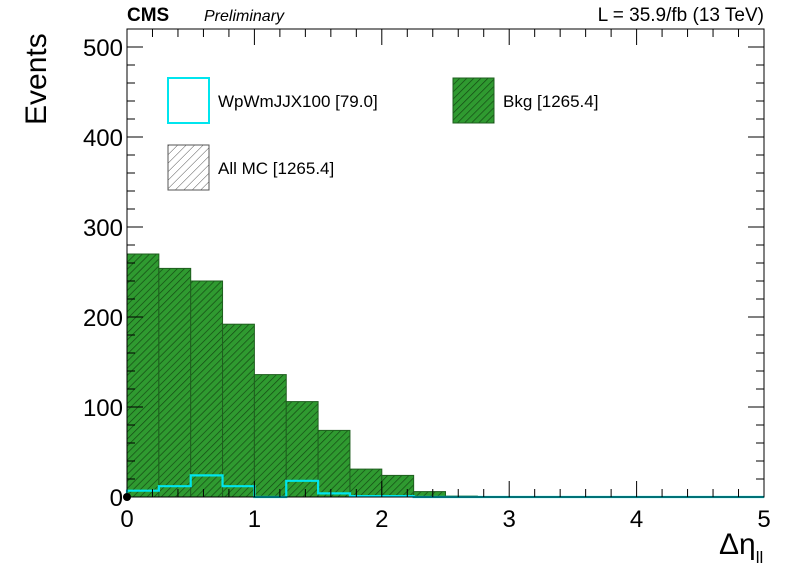 The image size is (796, 572). What do you see at coordinates (103, 273) in the screenshot?
I see `y-tick-labels: 0 100 200 300 400 500` at bounding box center [103, 273].